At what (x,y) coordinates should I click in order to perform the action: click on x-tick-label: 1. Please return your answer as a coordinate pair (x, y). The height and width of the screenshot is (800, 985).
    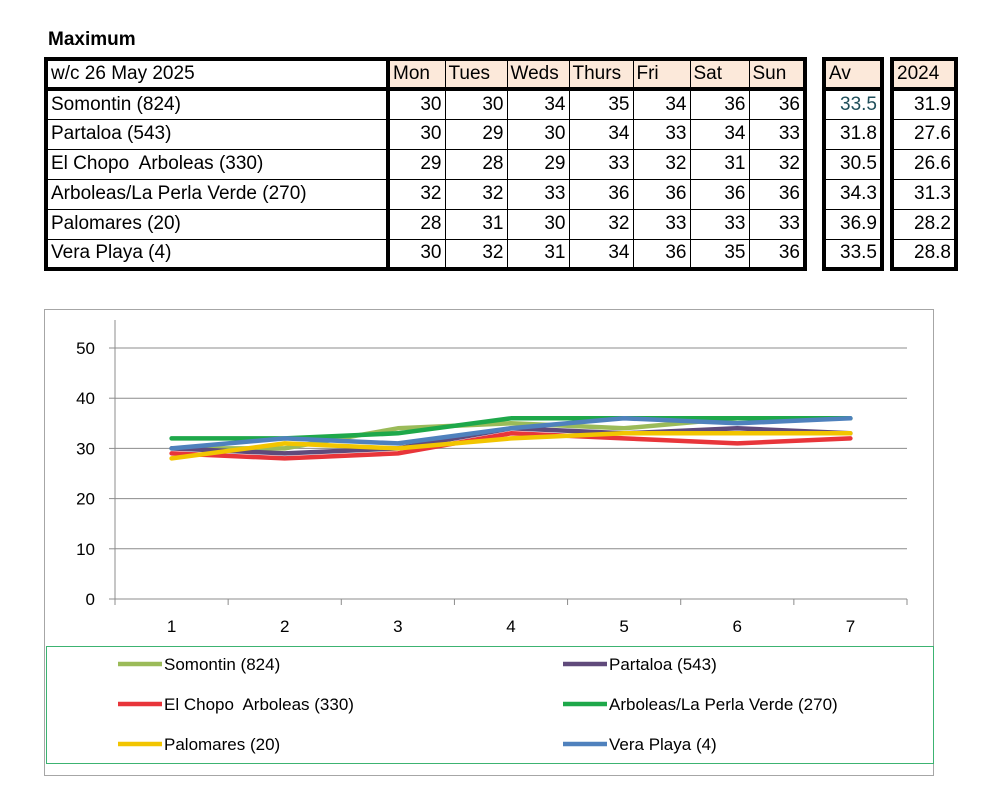
    Looking at the image, I should click on (171, 626).